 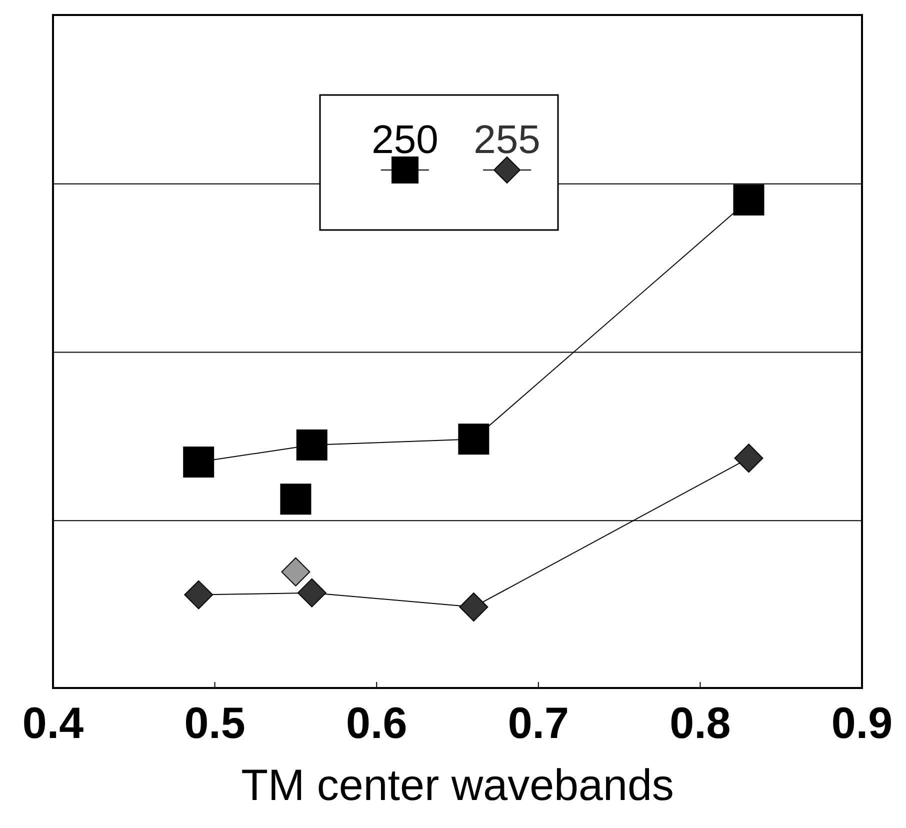 What do you see at coordinates (405, 140) in the screenshot?
I see `text: 250` at bounding box center [405, 140].